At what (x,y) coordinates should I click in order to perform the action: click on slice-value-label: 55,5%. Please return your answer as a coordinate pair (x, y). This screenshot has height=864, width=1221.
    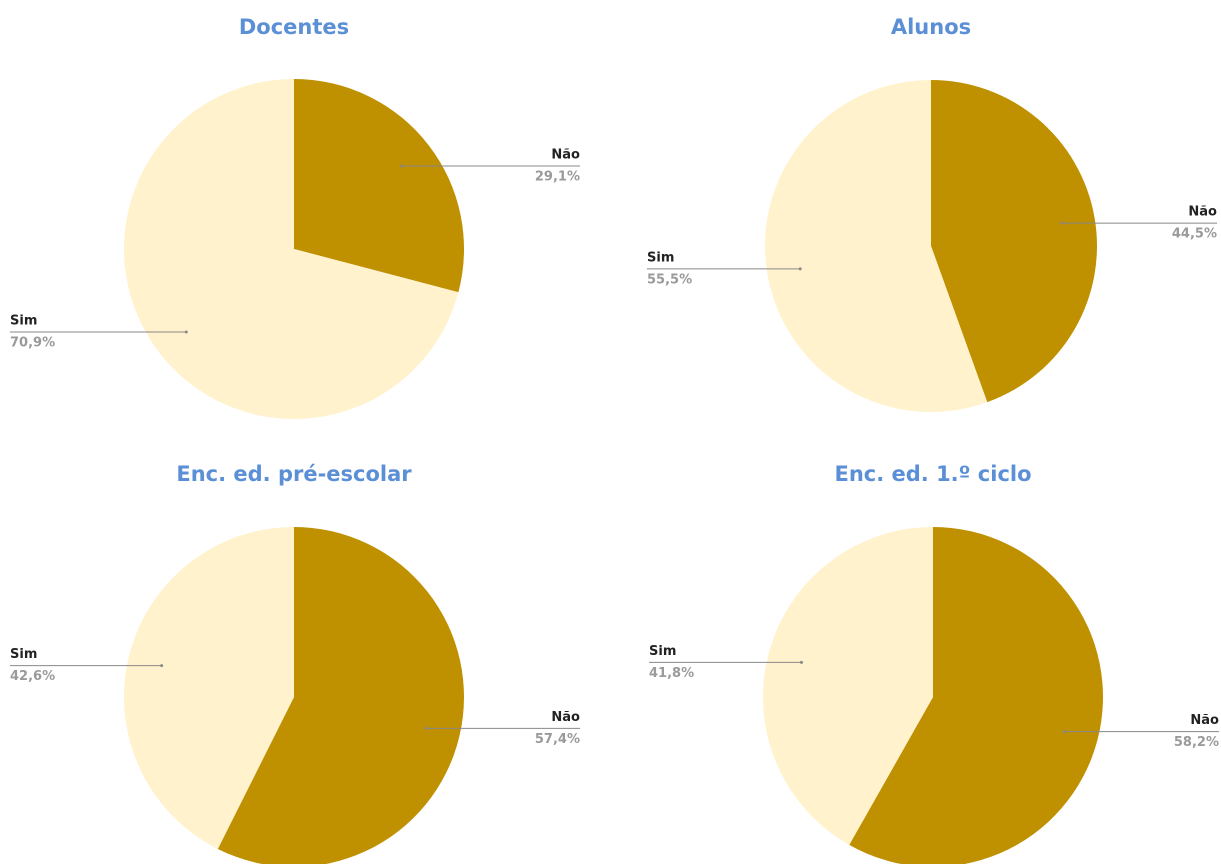
    Looking at the image, I should click on (669, 279).